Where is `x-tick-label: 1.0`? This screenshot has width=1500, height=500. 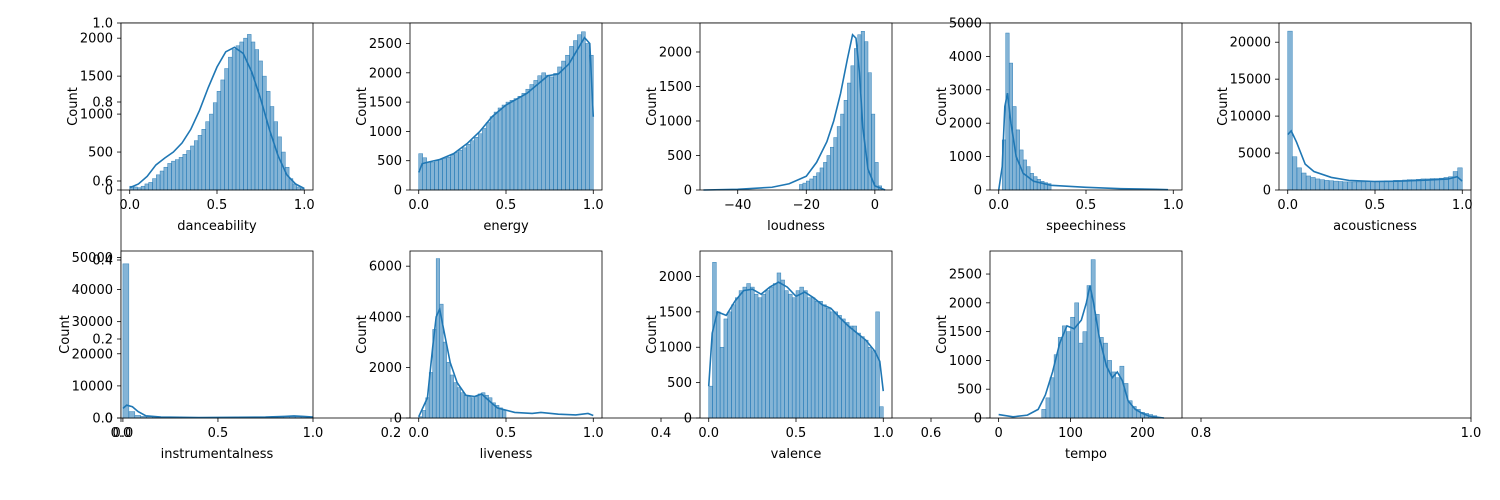 x-tick-label: 1.0 is located at coordinates (593, 205).